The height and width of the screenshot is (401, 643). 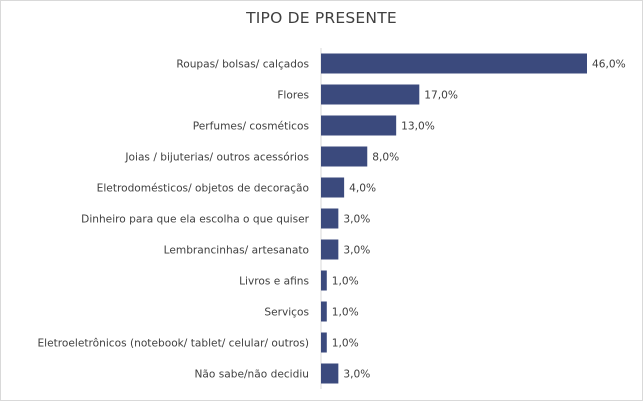 I want to click on category-label: Eletrodomésticos/ objetos de decoração, so click(x=203, y=189).